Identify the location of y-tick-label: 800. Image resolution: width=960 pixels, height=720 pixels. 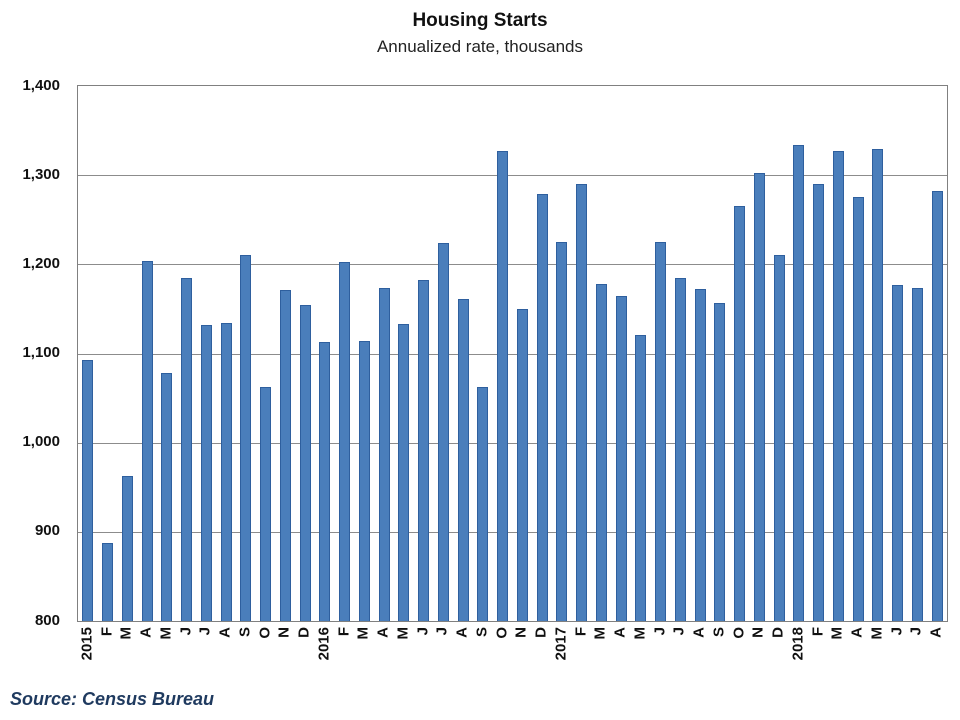
(47, 620).